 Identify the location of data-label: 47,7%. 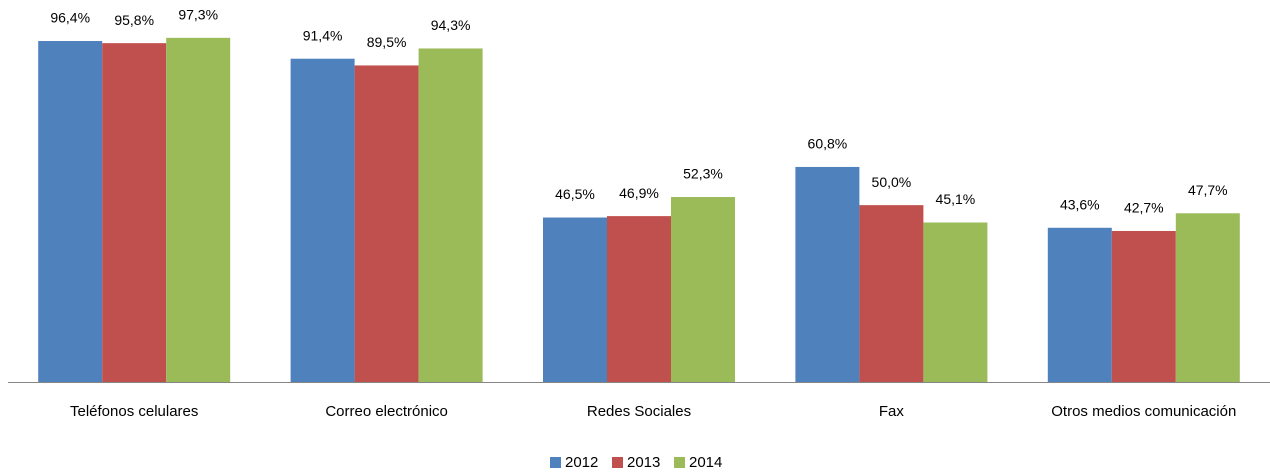
(1208, 190).